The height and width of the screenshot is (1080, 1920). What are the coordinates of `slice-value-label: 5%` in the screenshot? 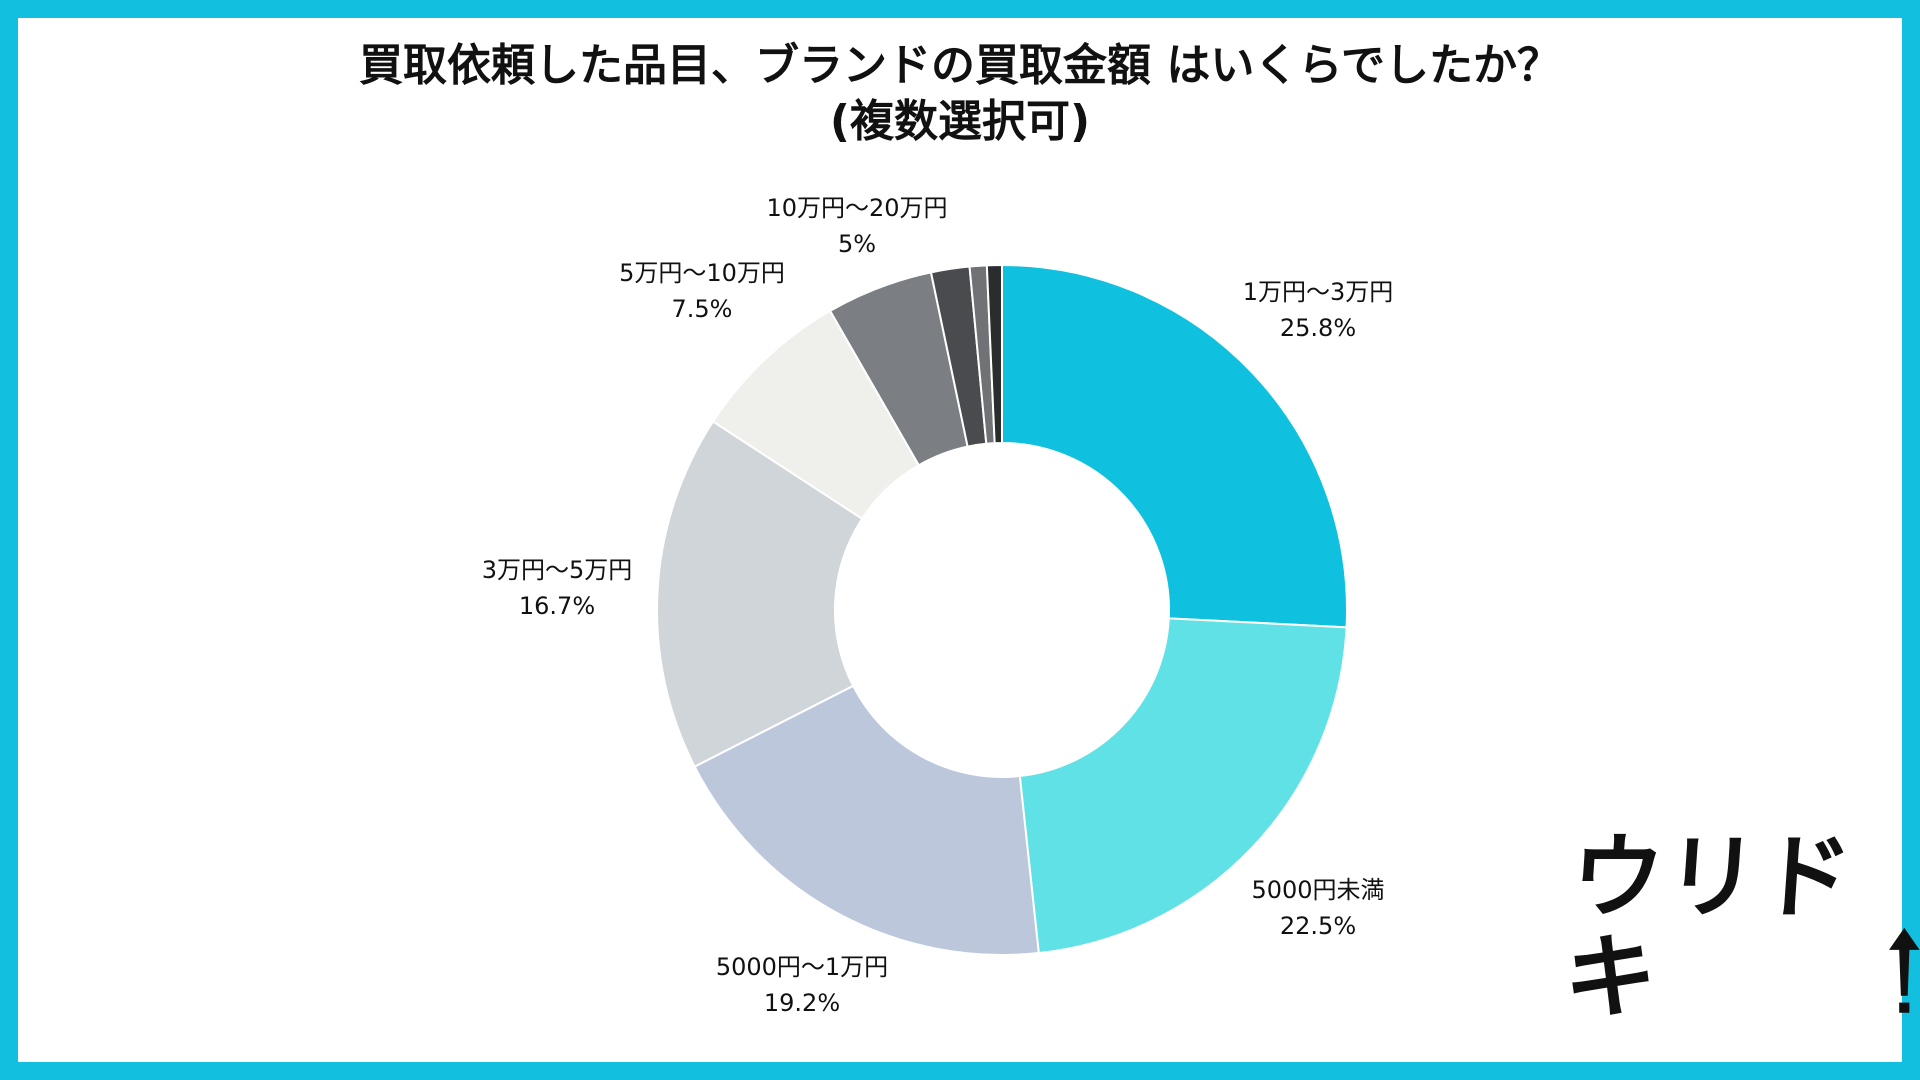 It's located at (857, 244).